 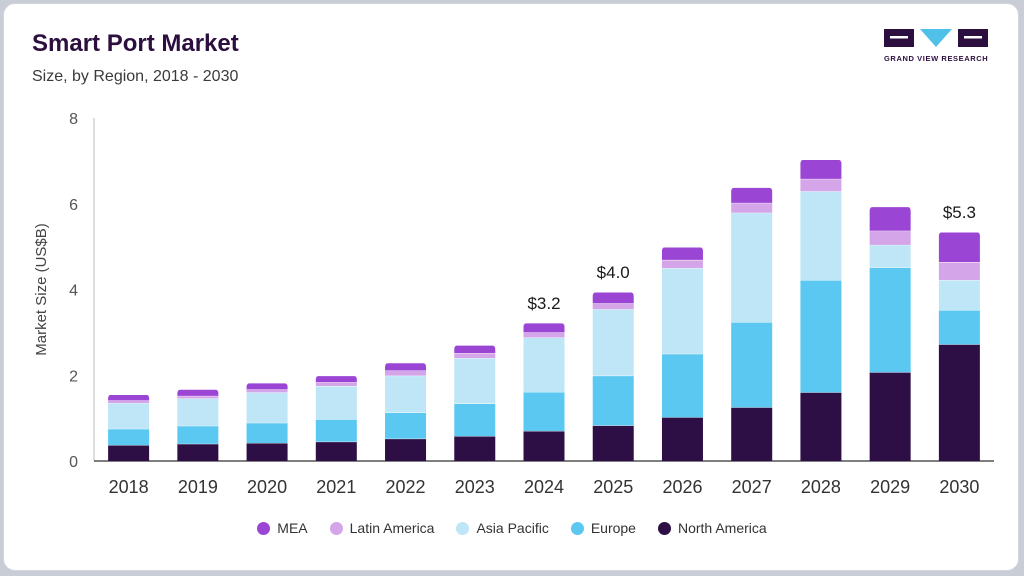 I want to click on data-label-2024: $3.2, so click(x=543, y=303).